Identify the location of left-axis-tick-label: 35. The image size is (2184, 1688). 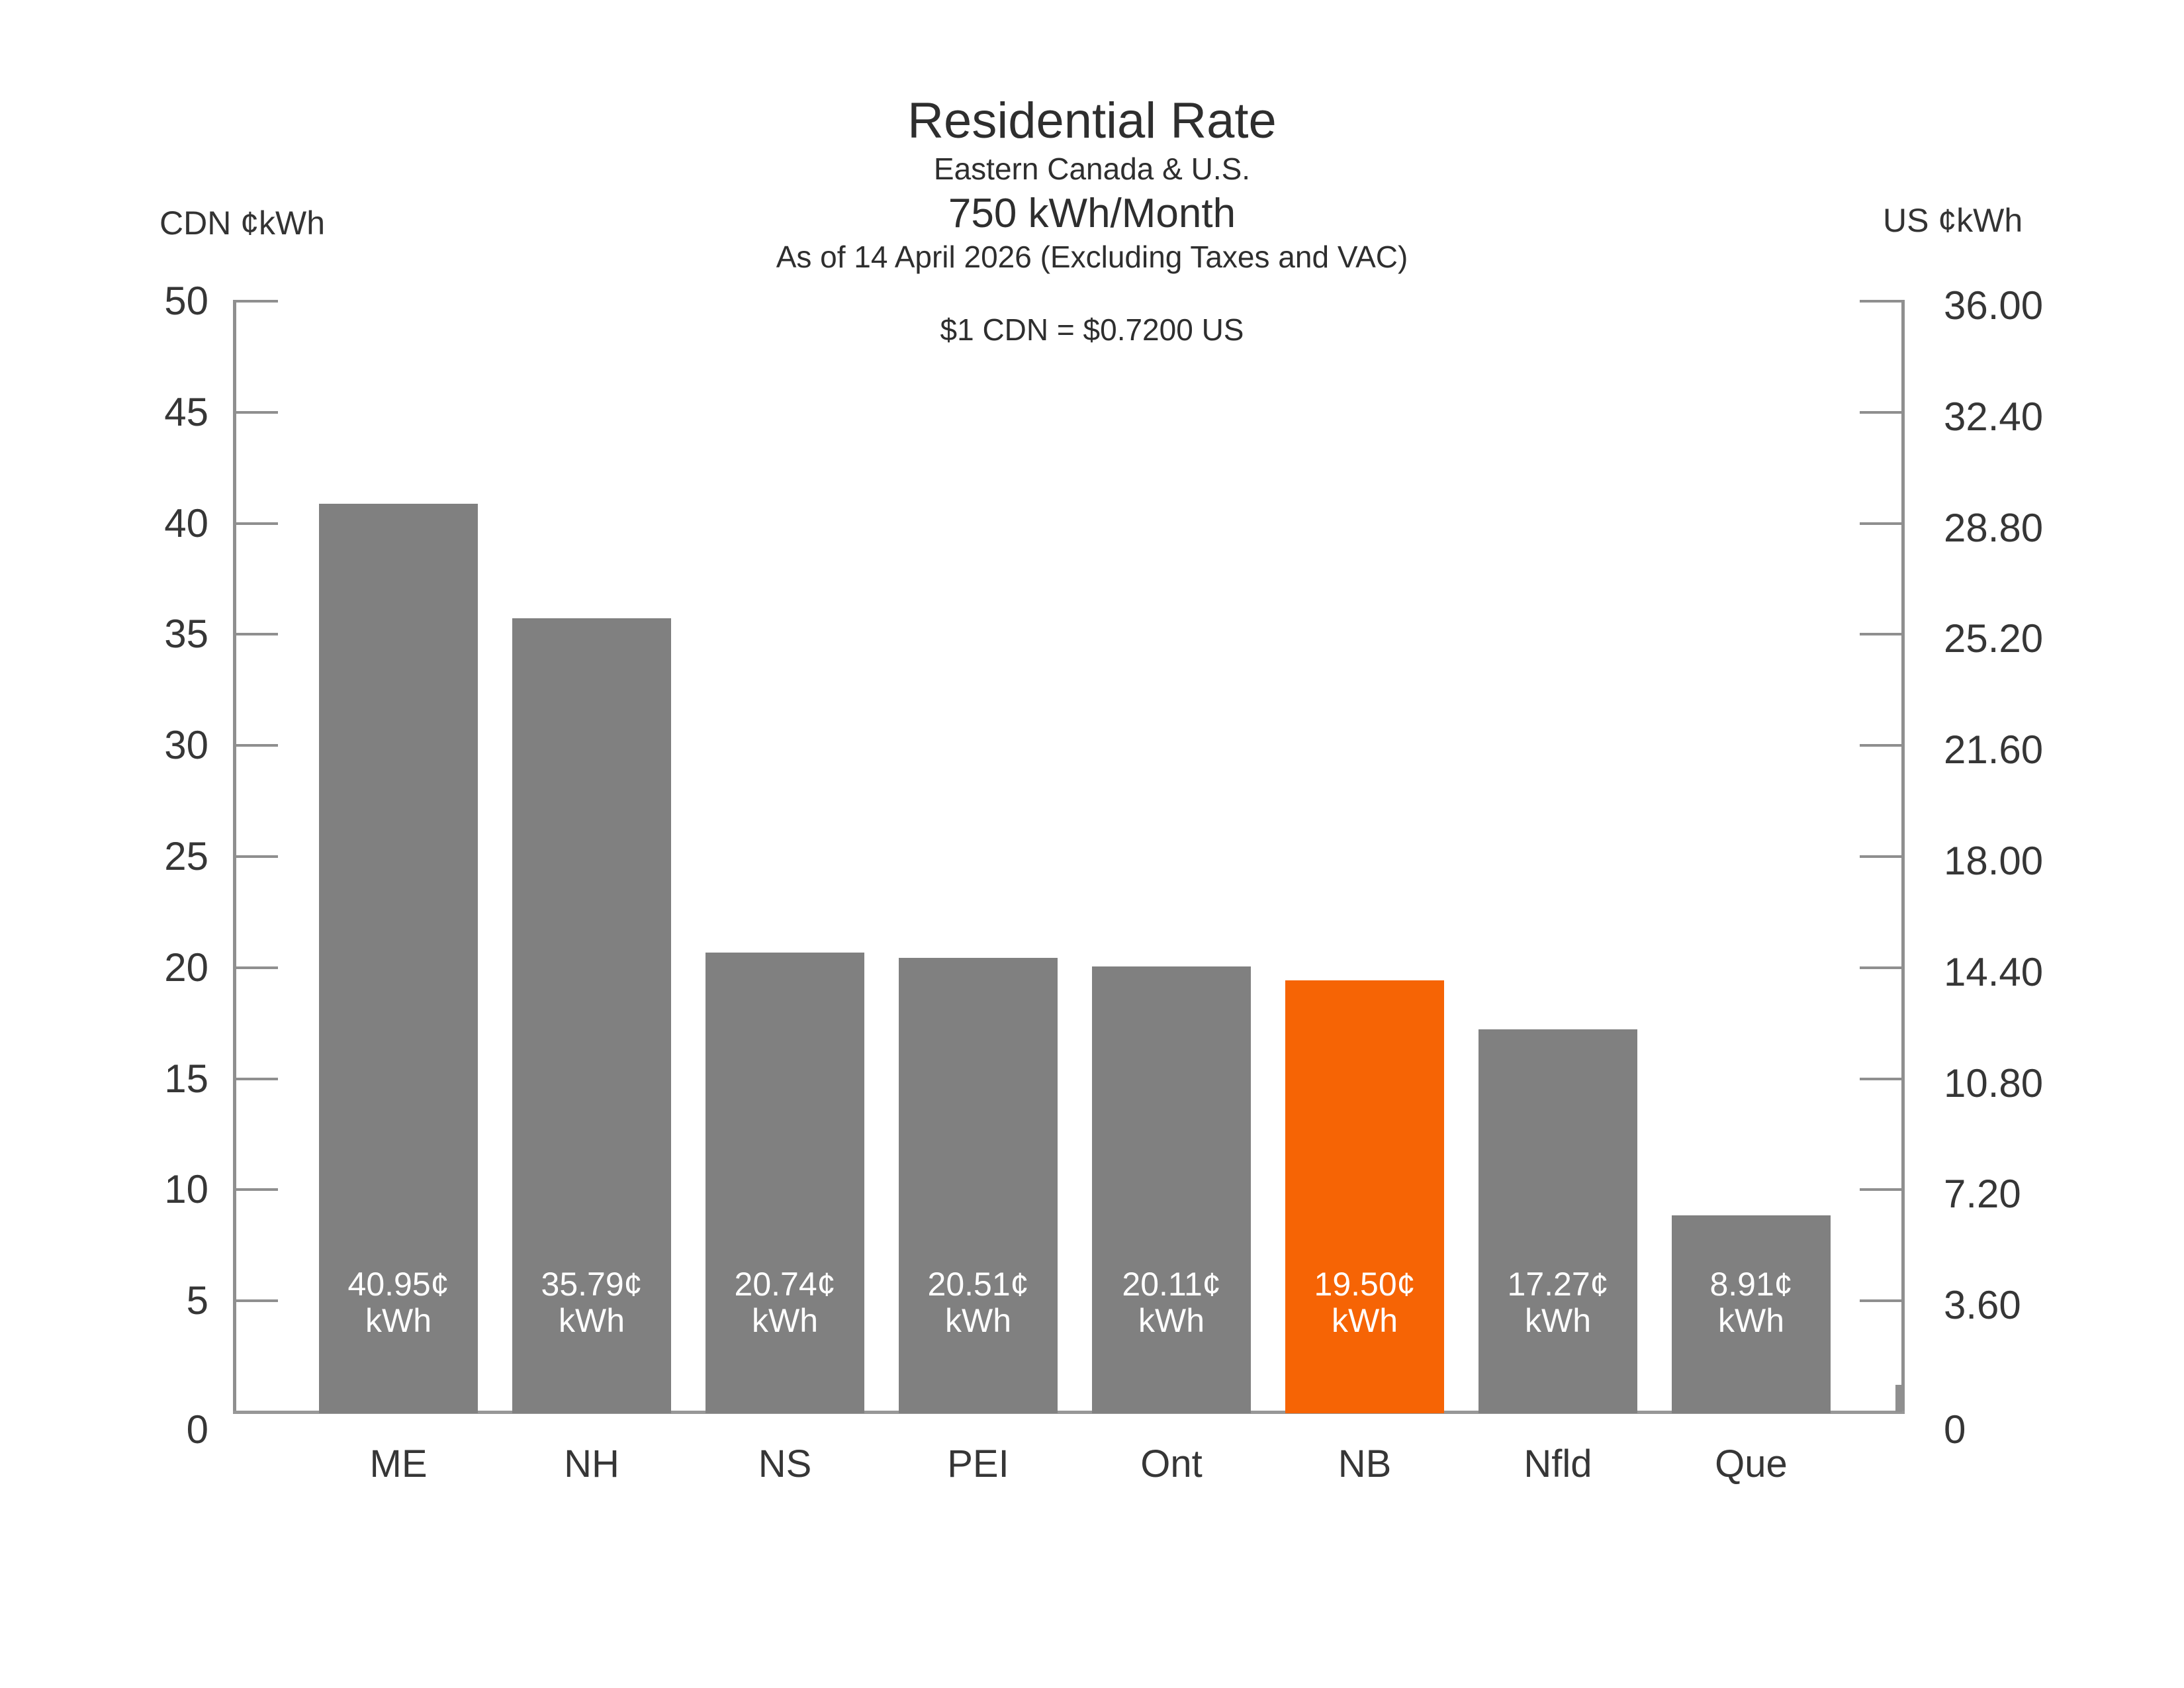
(186, 634).